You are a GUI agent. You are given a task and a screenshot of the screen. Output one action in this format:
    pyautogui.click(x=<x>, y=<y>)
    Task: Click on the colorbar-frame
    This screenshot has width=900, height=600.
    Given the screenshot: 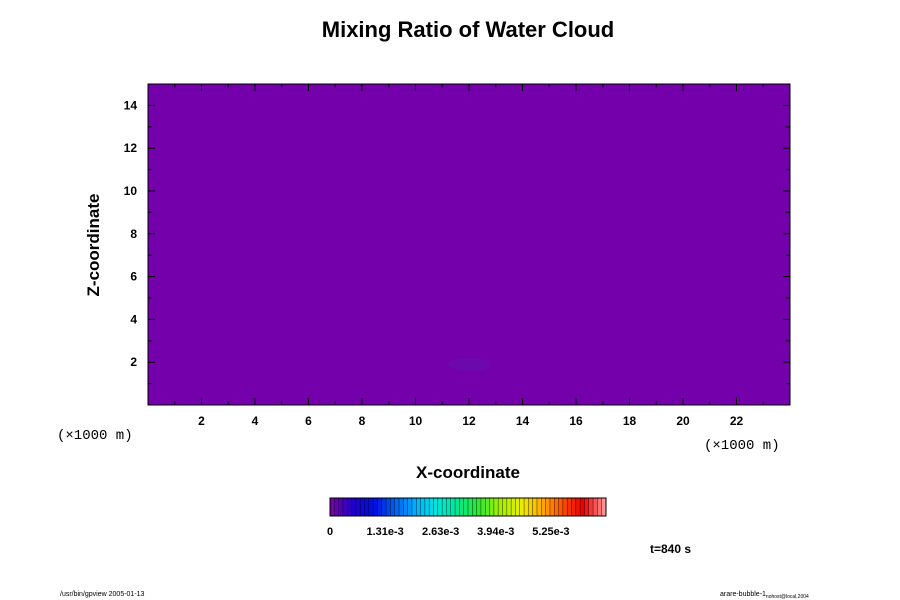 What is the action you would take?
    pyautogui.click(x=468, y=507)
    